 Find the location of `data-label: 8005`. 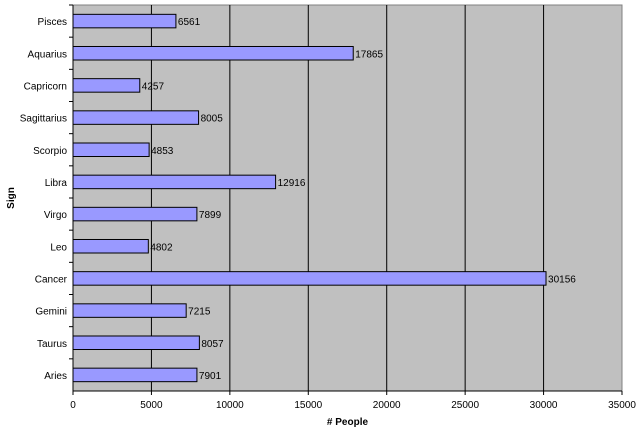

data-label: 8005 is located at coordinates (212, 119).